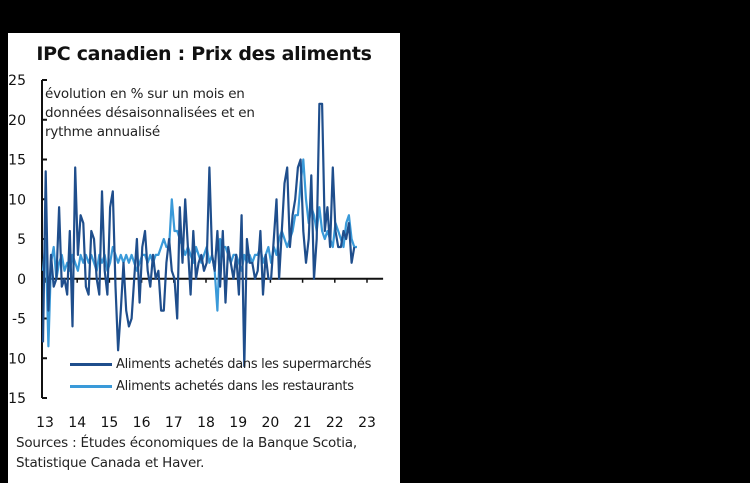 The image size is (750, 483). What do you see at coordinates (206, 423) in the screenshot?
I see `x-tick-label: 18` at bounding box center [206, 423].